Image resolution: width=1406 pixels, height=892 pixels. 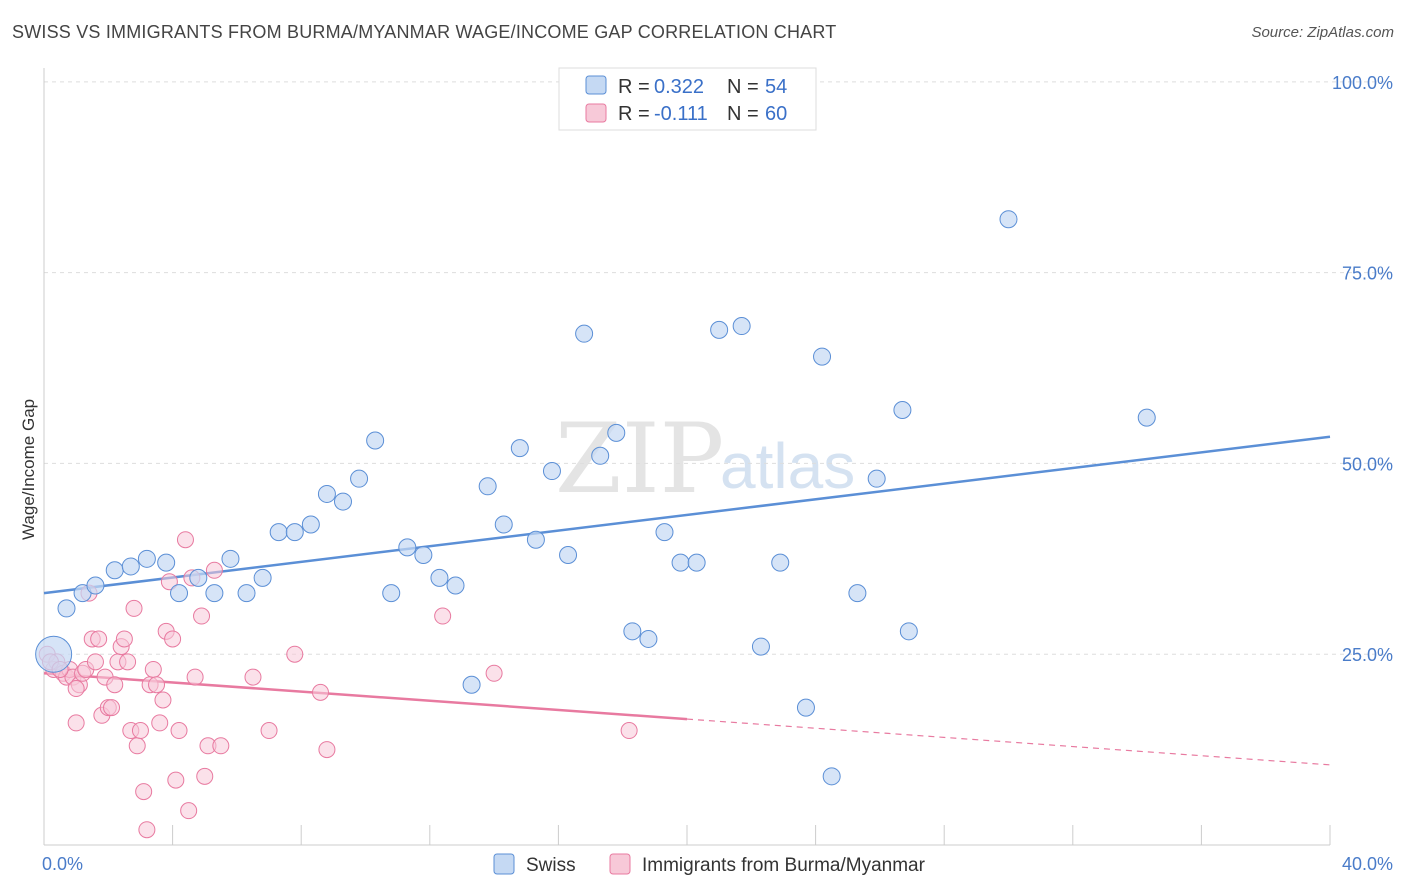 I want to click on legend-swatch-swiss, so click(x=596, y=85).